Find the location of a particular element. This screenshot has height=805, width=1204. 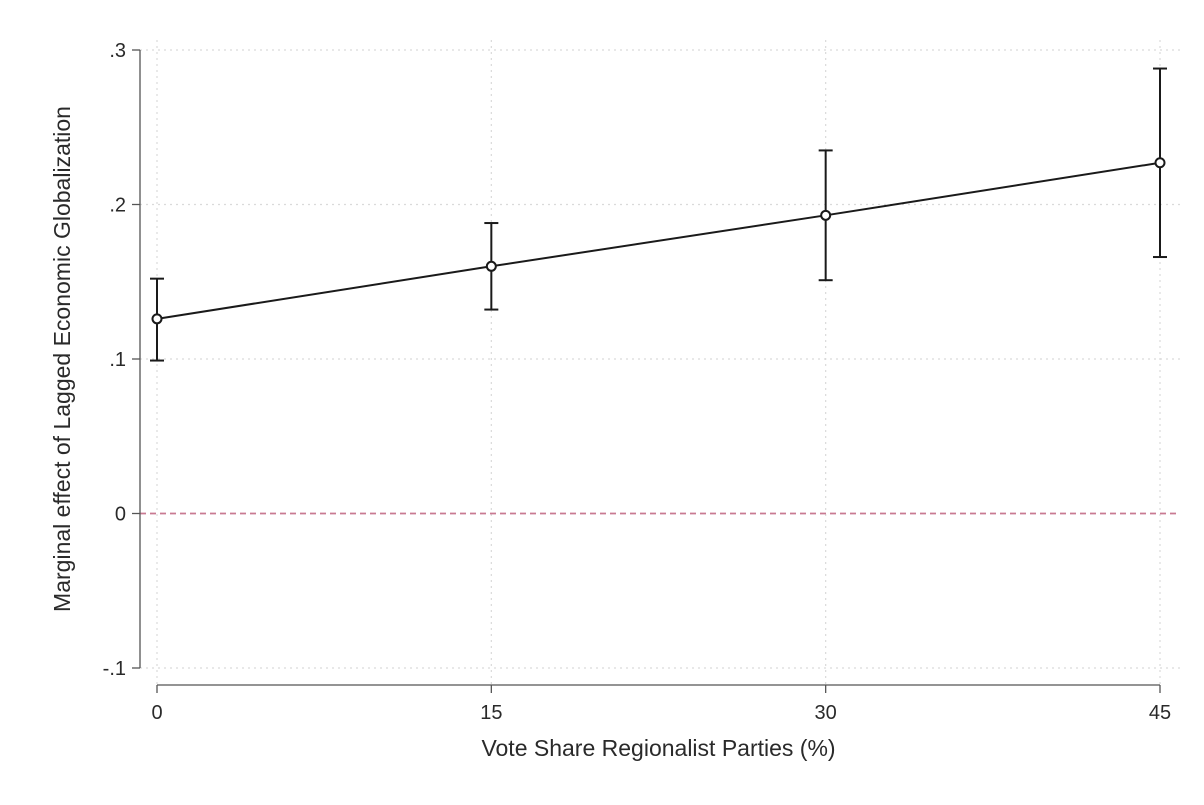

x-tick-label: 45 is located at coordinates (1160, 713).